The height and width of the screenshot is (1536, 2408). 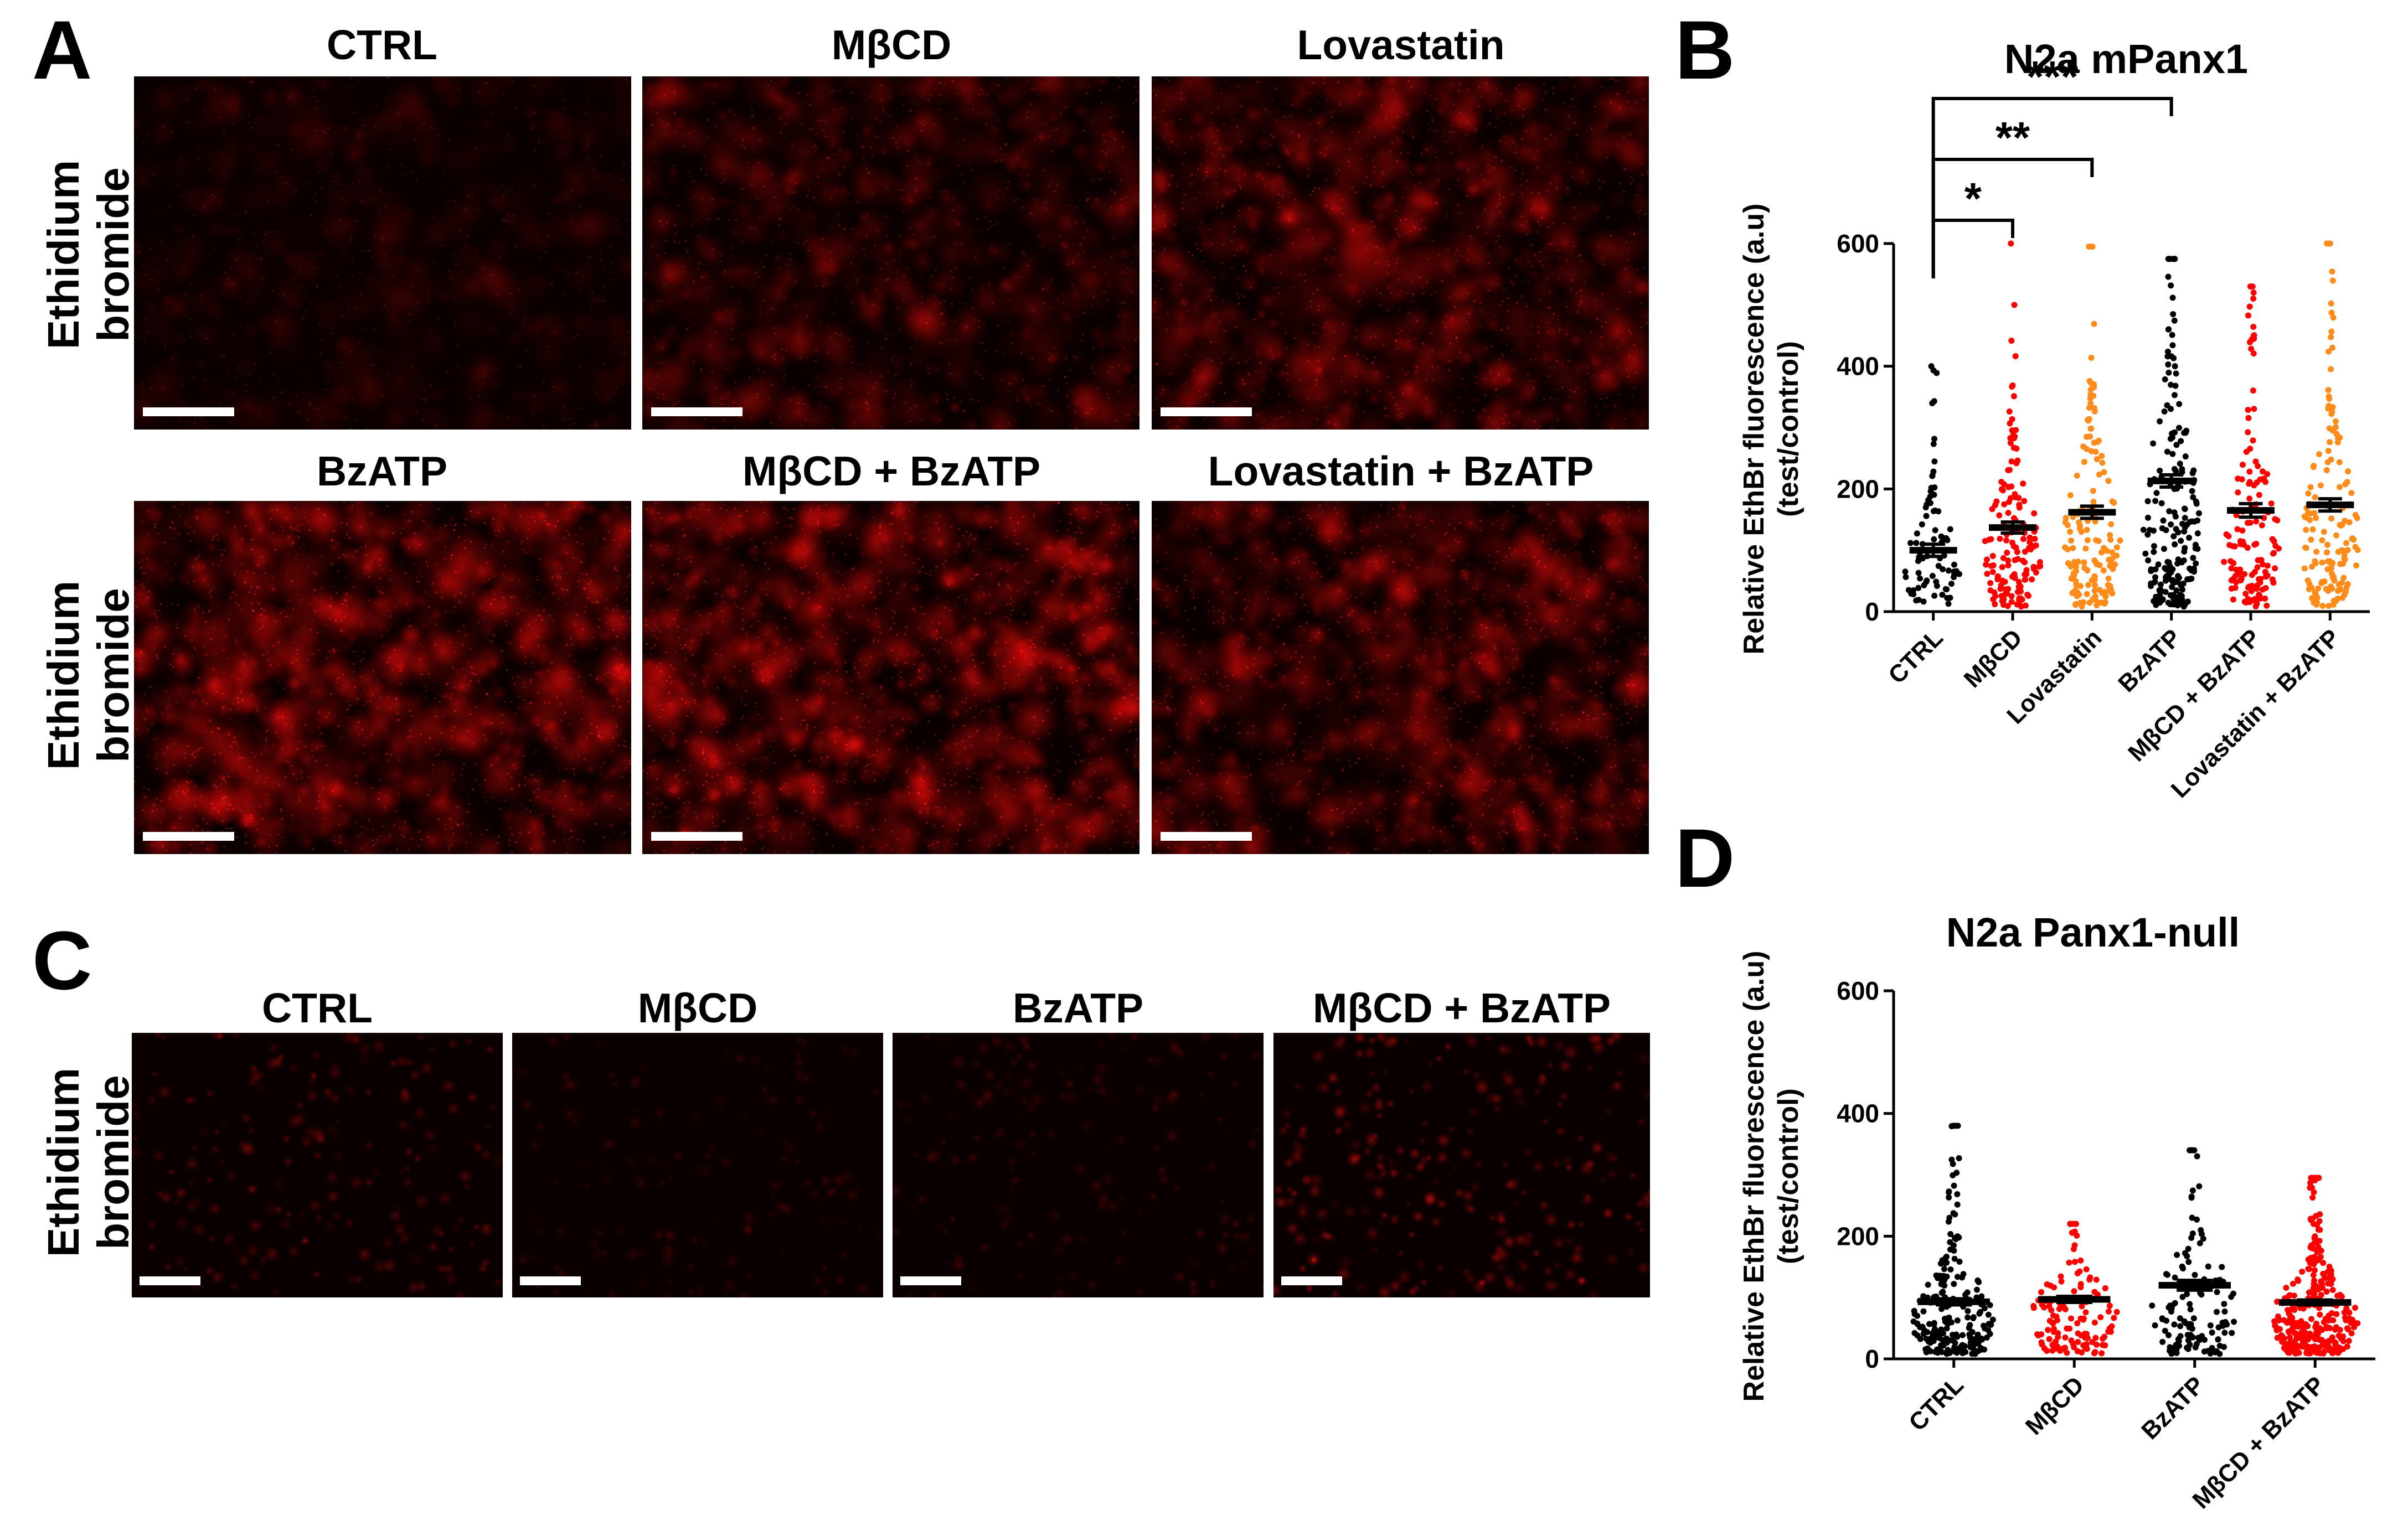 What do you see at coordinates (1461, 1008) in the screenshot?
I see `panel-c-title-mbcd-bzatp: MβCD + BzATP` at bounding box center [1461, 1008].